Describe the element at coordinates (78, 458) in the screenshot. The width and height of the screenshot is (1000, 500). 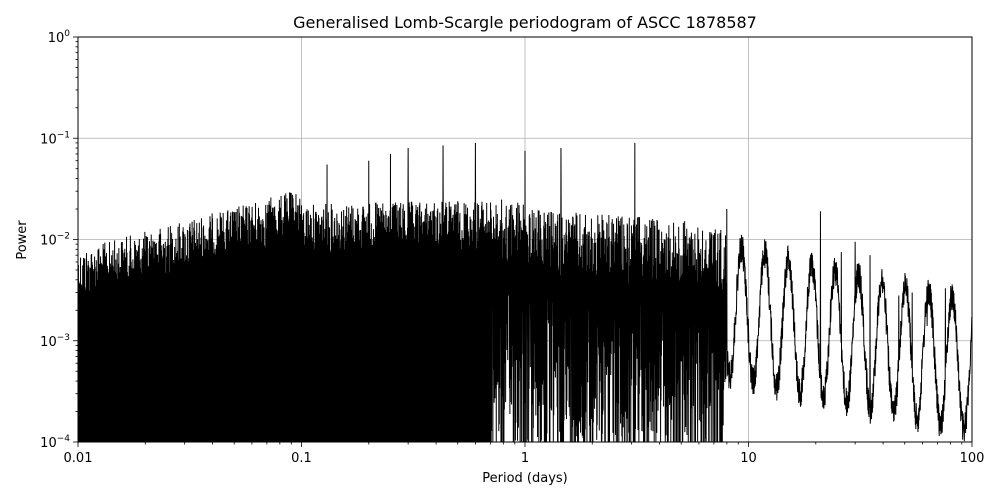
I see `x-tick-label: 0.01` at that location.